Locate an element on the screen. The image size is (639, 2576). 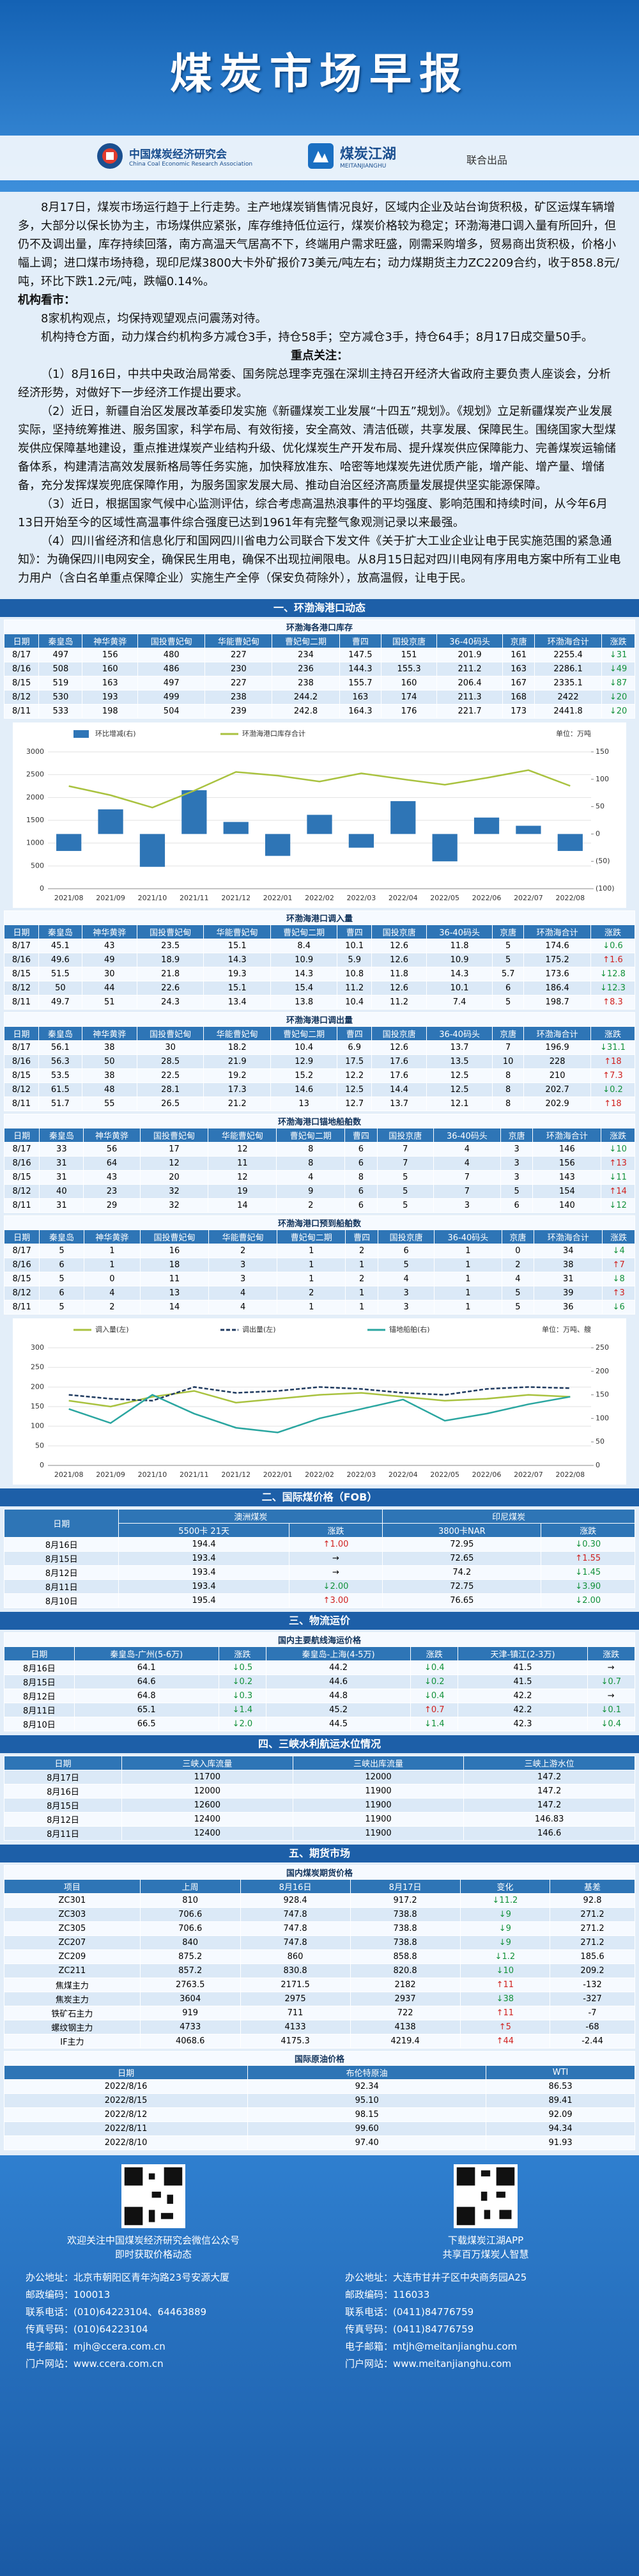
cell: 14 is located at coordinates (242, 1205).